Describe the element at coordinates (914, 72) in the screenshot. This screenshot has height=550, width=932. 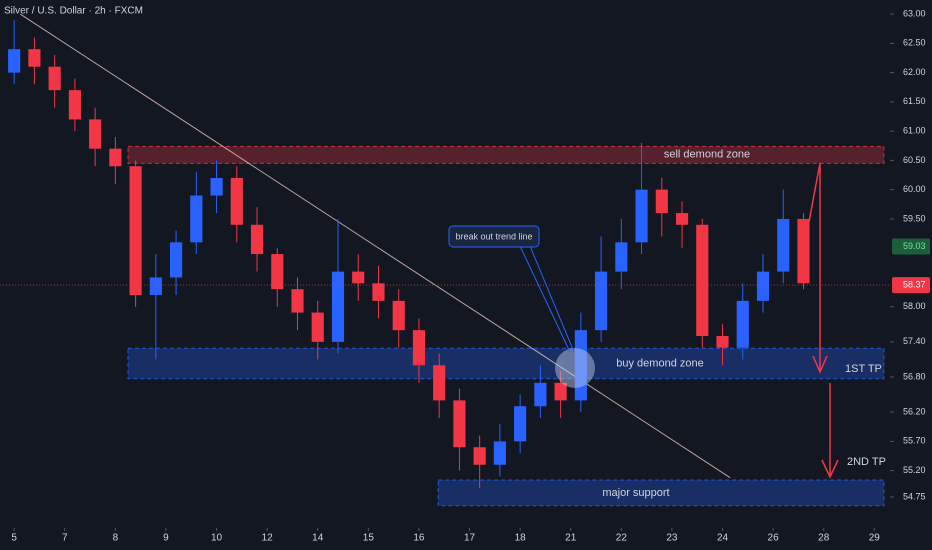
I see `y-tick-label: 62.00` at that location.